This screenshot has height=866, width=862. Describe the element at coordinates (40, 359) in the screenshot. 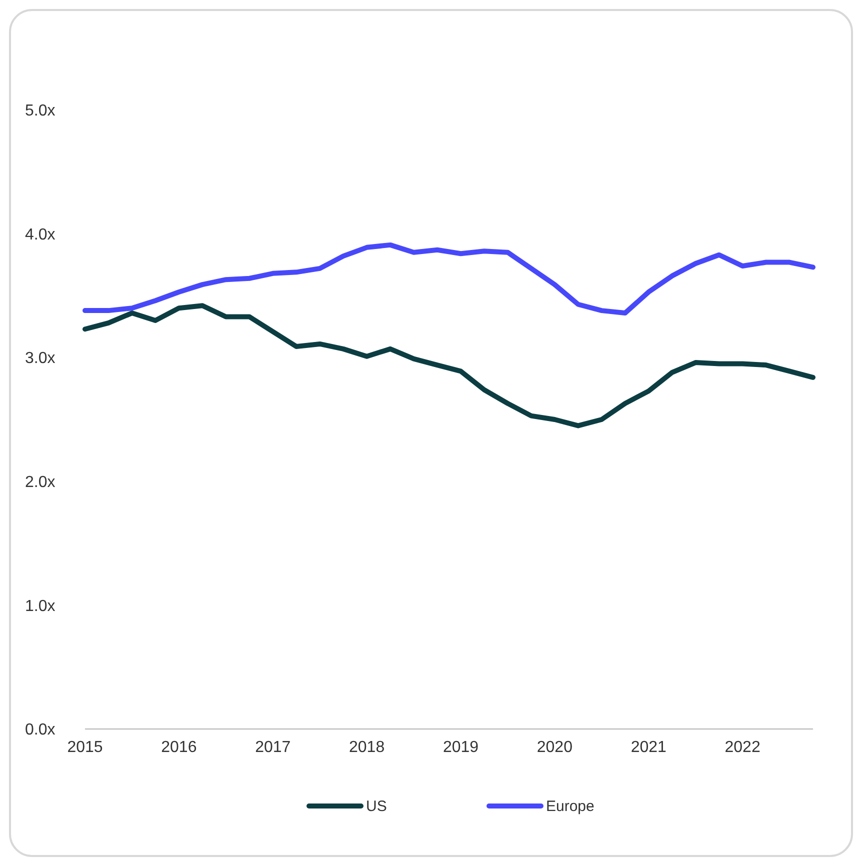

I see `y-tick-label: 3.0x` at that location.